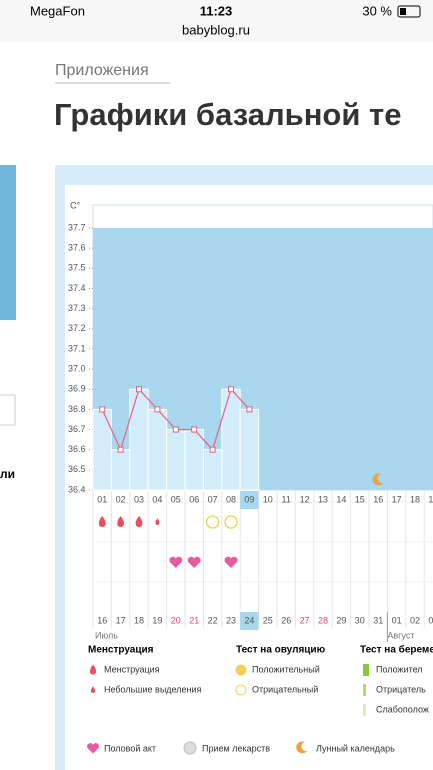 The width and height of the screenshot is (433, 770). I want to click on date-label: 18, so click(139, 620).